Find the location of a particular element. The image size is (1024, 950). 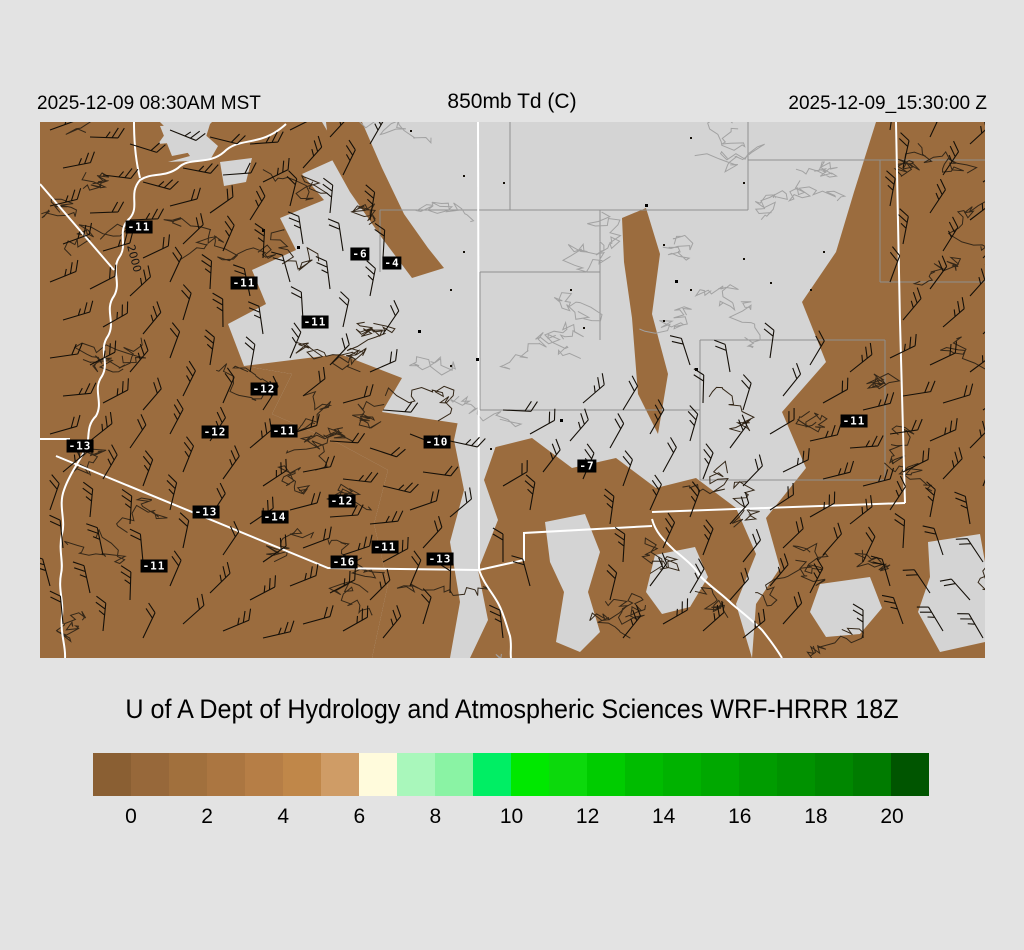

nevada-border is located at coordinates (137, 150).